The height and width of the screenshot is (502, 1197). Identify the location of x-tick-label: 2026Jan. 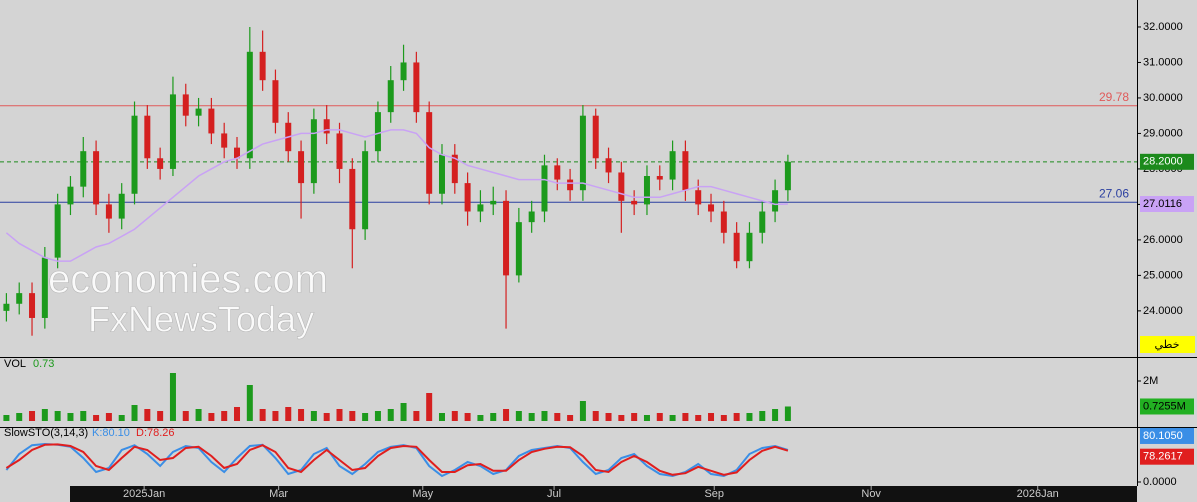
(1038, 494).